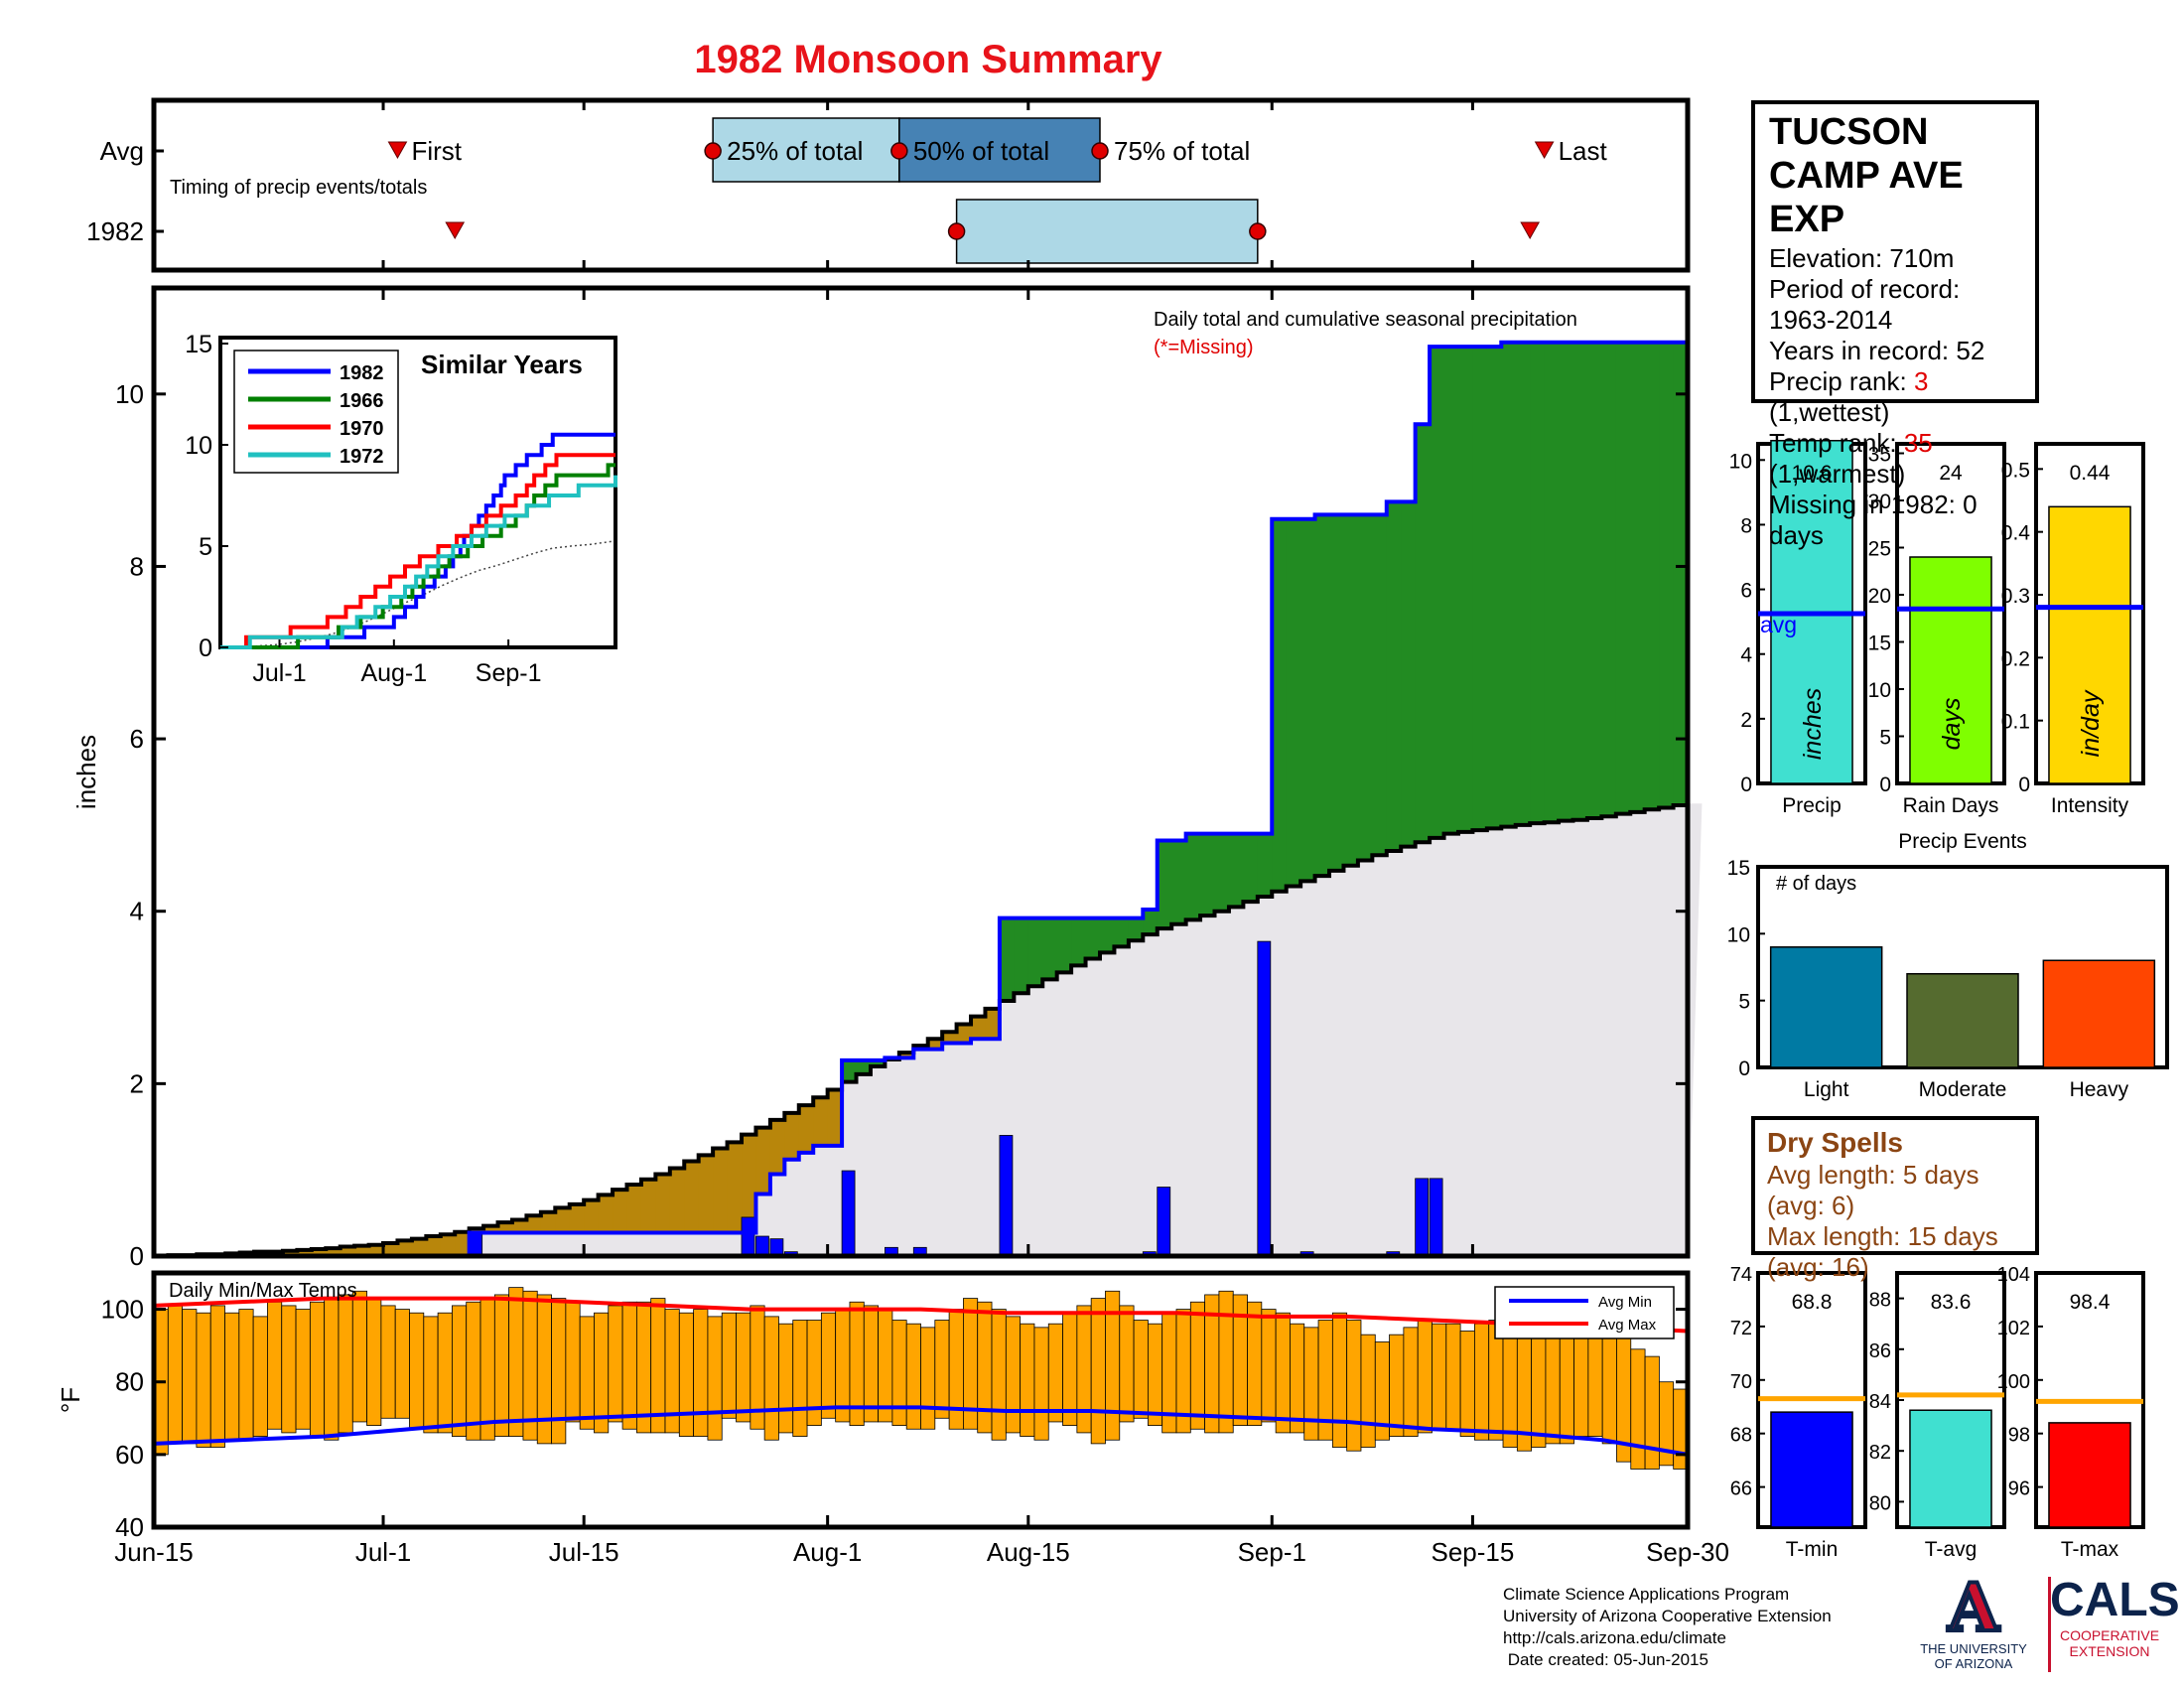  Describe the element at coordinates (795, 151) in the screenshot. I see `avg-q25-label: 25% of total` at that location.